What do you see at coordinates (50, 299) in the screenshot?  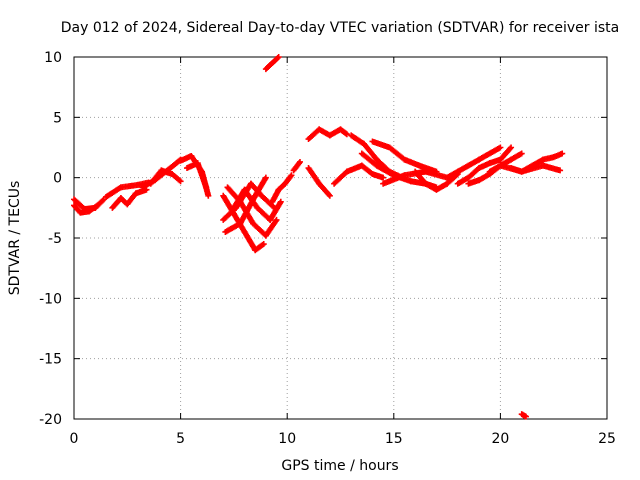 I see `y-tick-label: -10` at bounding box center [50, 299].